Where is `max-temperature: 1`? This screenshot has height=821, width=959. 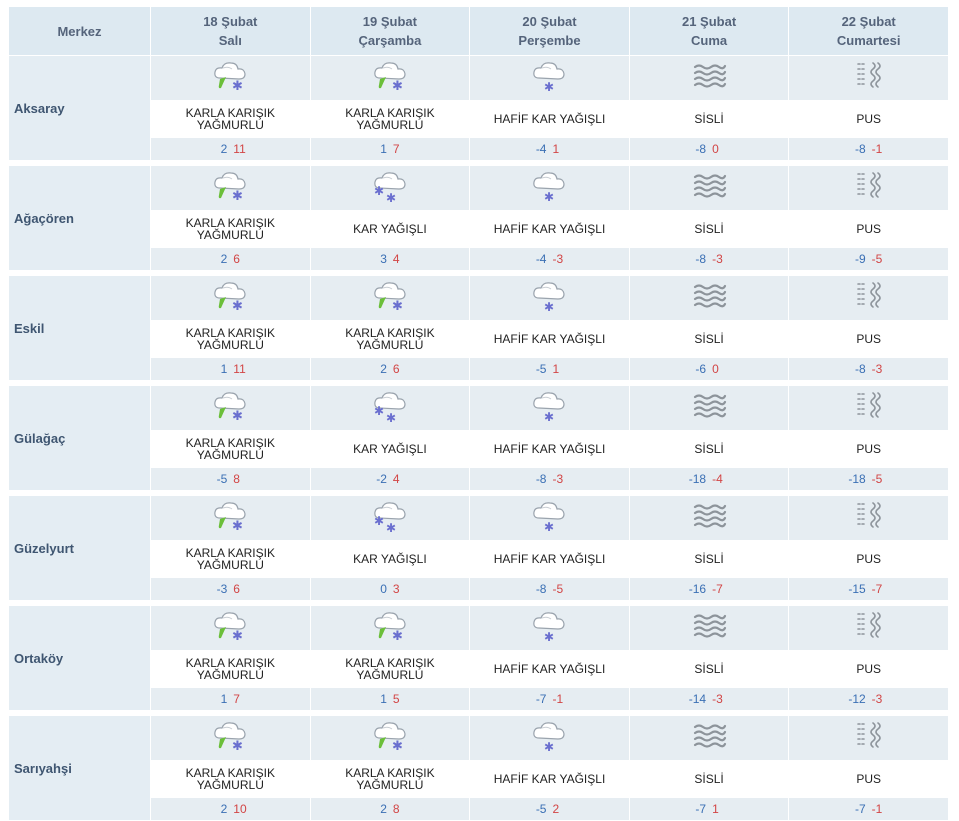
max-temperature: 1 is located at coordinates (556, 369).